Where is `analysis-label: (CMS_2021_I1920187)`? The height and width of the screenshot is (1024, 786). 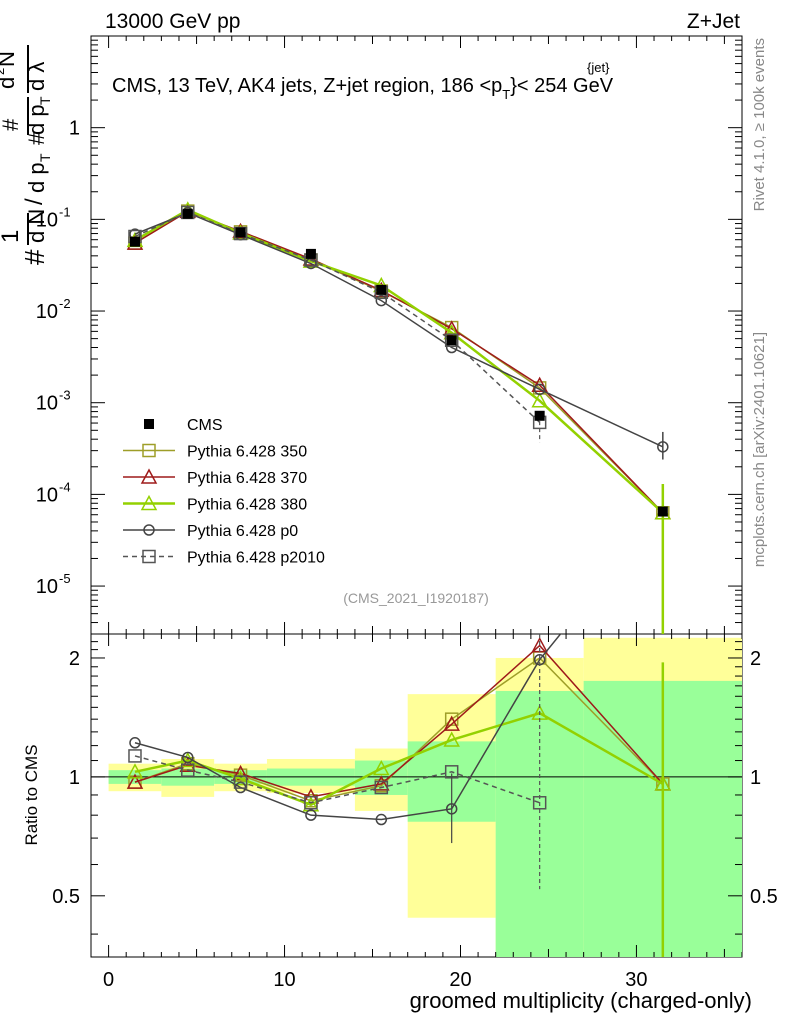
analysis-label: (CMS_2021_I1920187) is located at coordinates (416, 598).